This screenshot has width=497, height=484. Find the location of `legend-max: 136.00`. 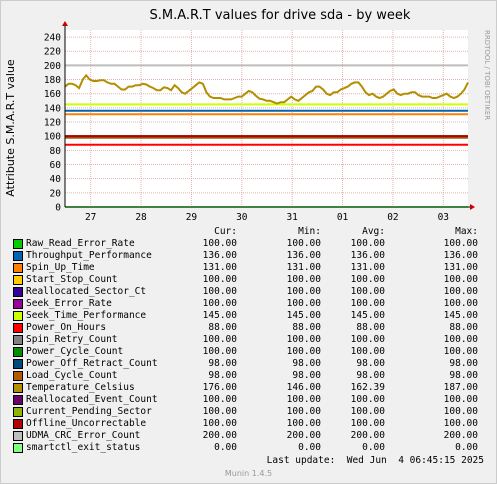

legend-max: 136.00 is located at coordinates (460, 255).